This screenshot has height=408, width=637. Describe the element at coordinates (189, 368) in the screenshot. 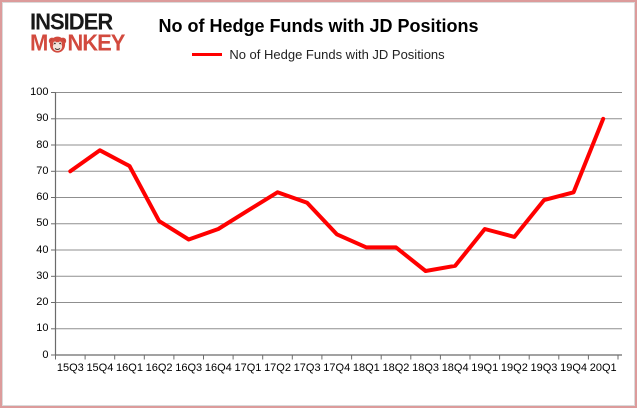

I see `x-axis-label: 16Q3` at that location.